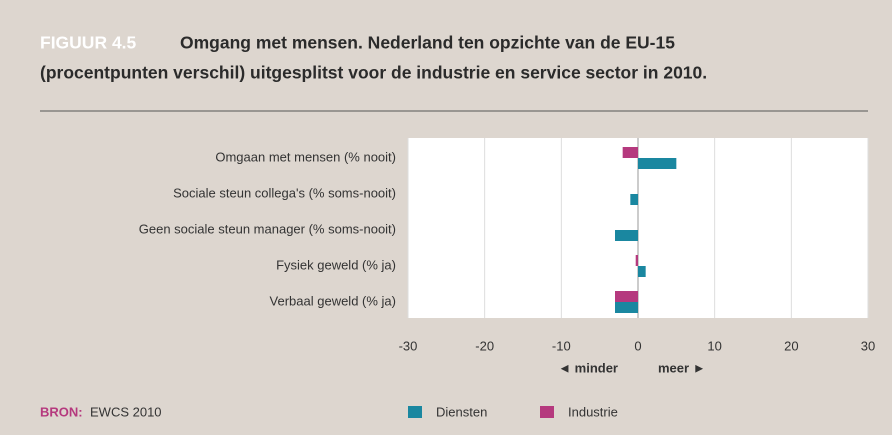  Describe the element at coordinates (791, 345) in the screenshot. I see `x-tick-label: 20` at that location.